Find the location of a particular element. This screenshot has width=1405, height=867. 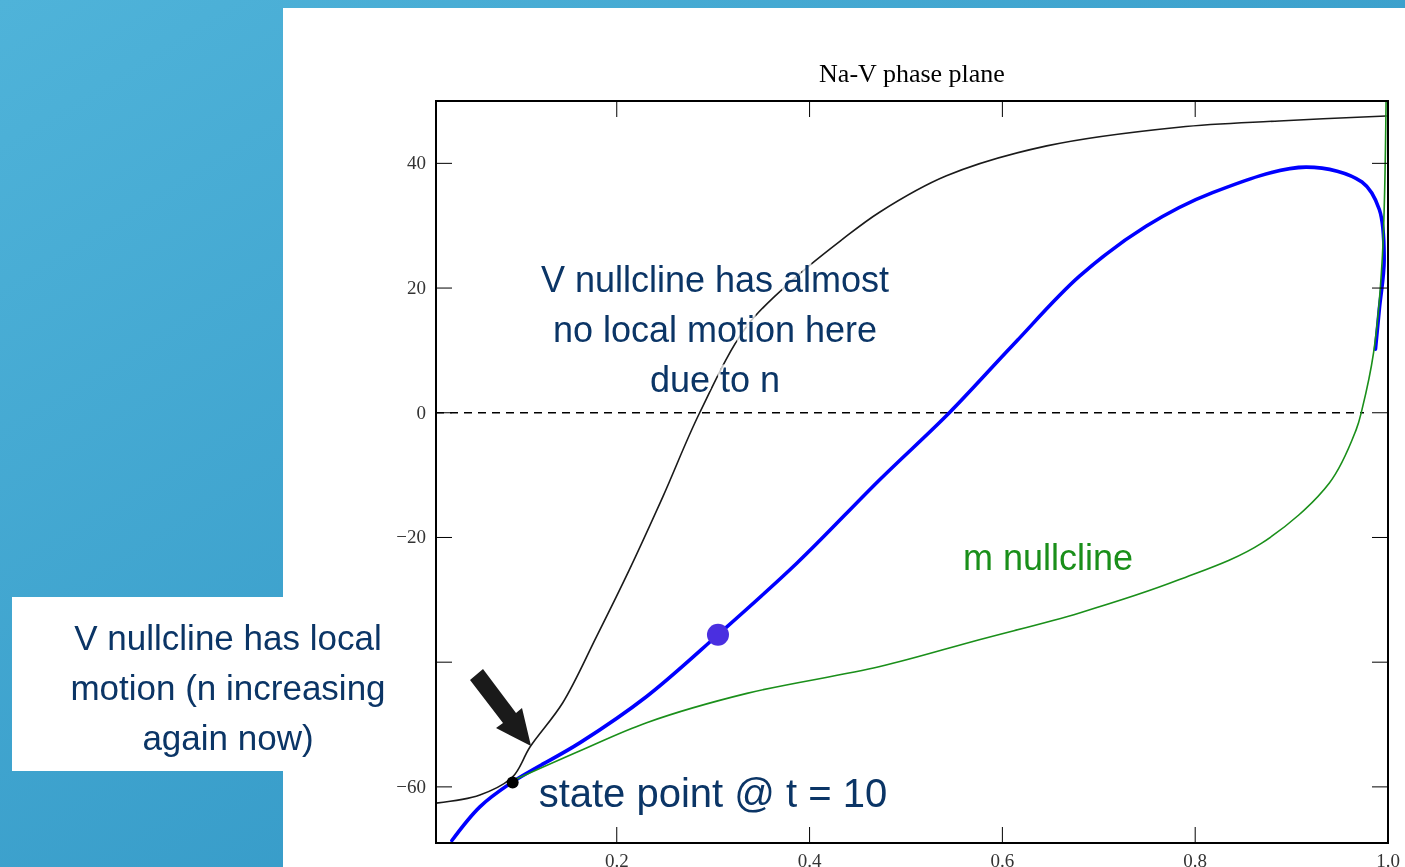

x-tick-label: 0.2 is located at coordinates (616, 858).